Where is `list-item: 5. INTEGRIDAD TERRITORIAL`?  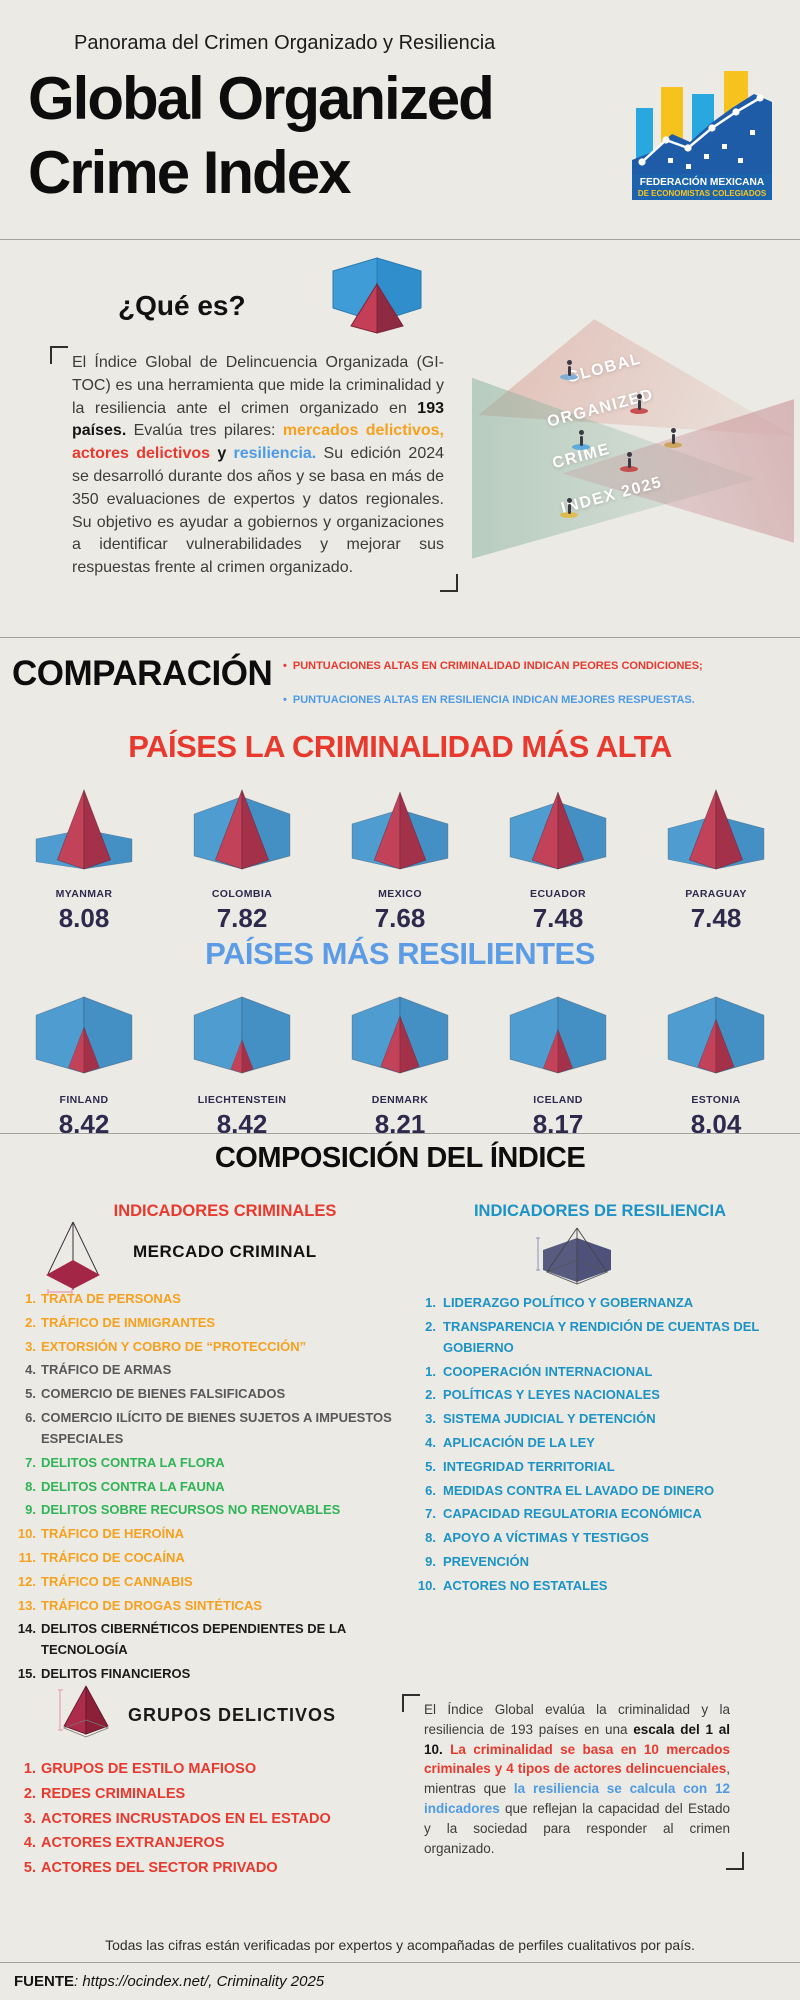 list-item: 5. INTEGRIDAD TERRITORIAL is located at coordinates (600, 1466).